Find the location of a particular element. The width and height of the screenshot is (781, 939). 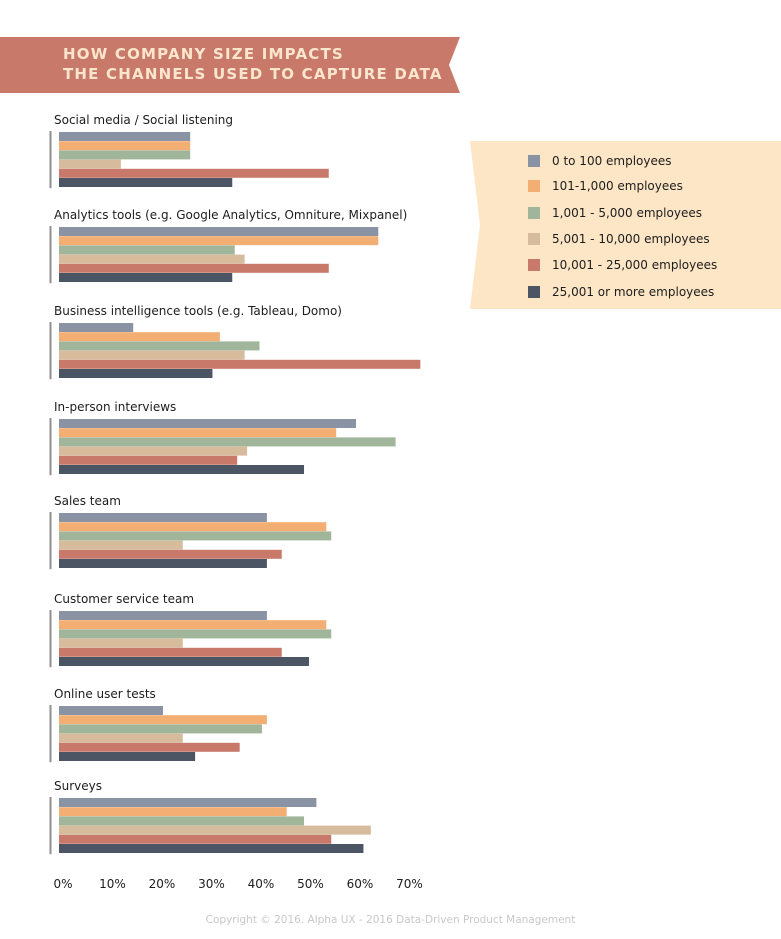

category-label: Online user tests is located at coordinates (105, 694).